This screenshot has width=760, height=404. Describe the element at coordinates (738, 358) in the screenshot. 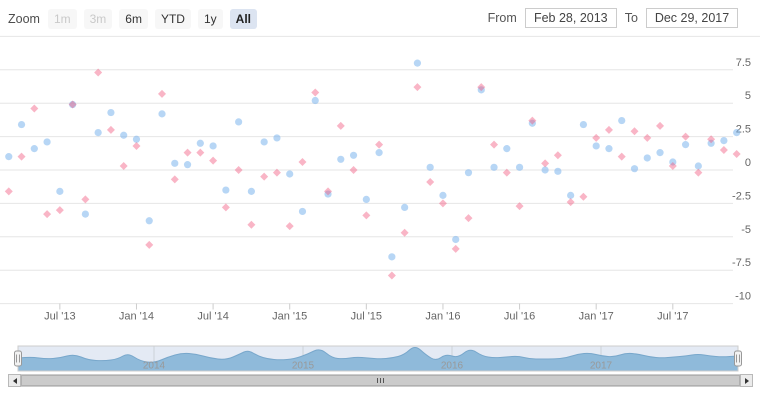

I see `navigator-right-handle` at that location.